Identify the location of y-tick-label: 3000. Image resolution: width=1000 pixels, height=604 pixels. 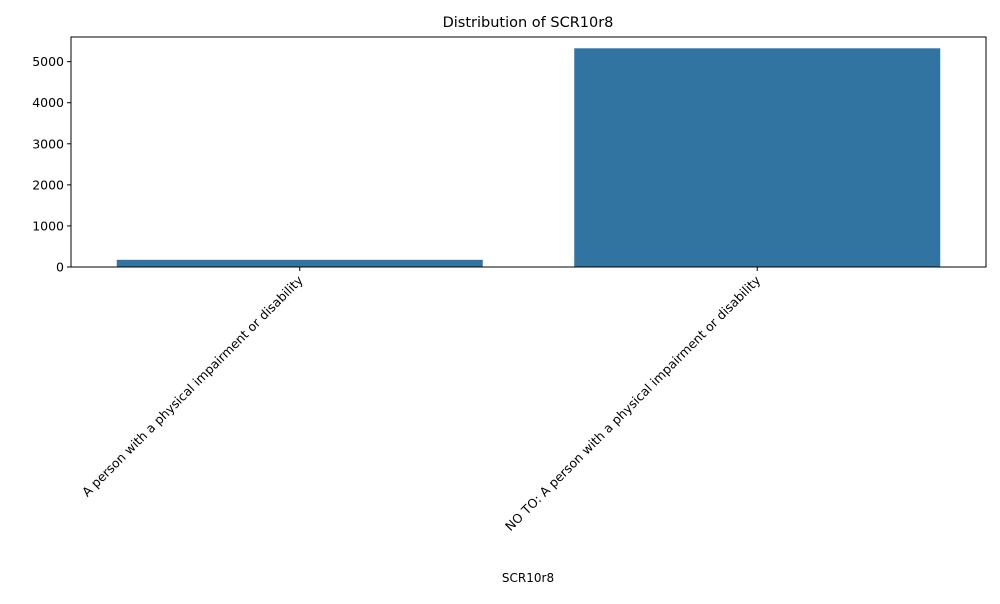
(48, 143).